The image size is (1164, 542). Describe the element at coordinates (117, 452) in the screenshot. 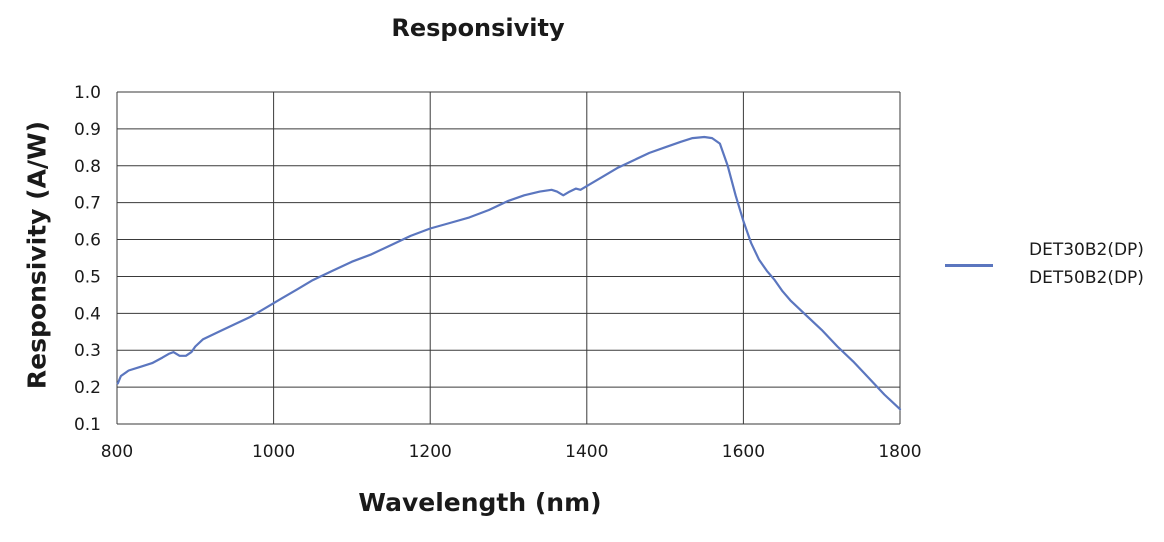

I see `x-tick-label: 800` at that location.